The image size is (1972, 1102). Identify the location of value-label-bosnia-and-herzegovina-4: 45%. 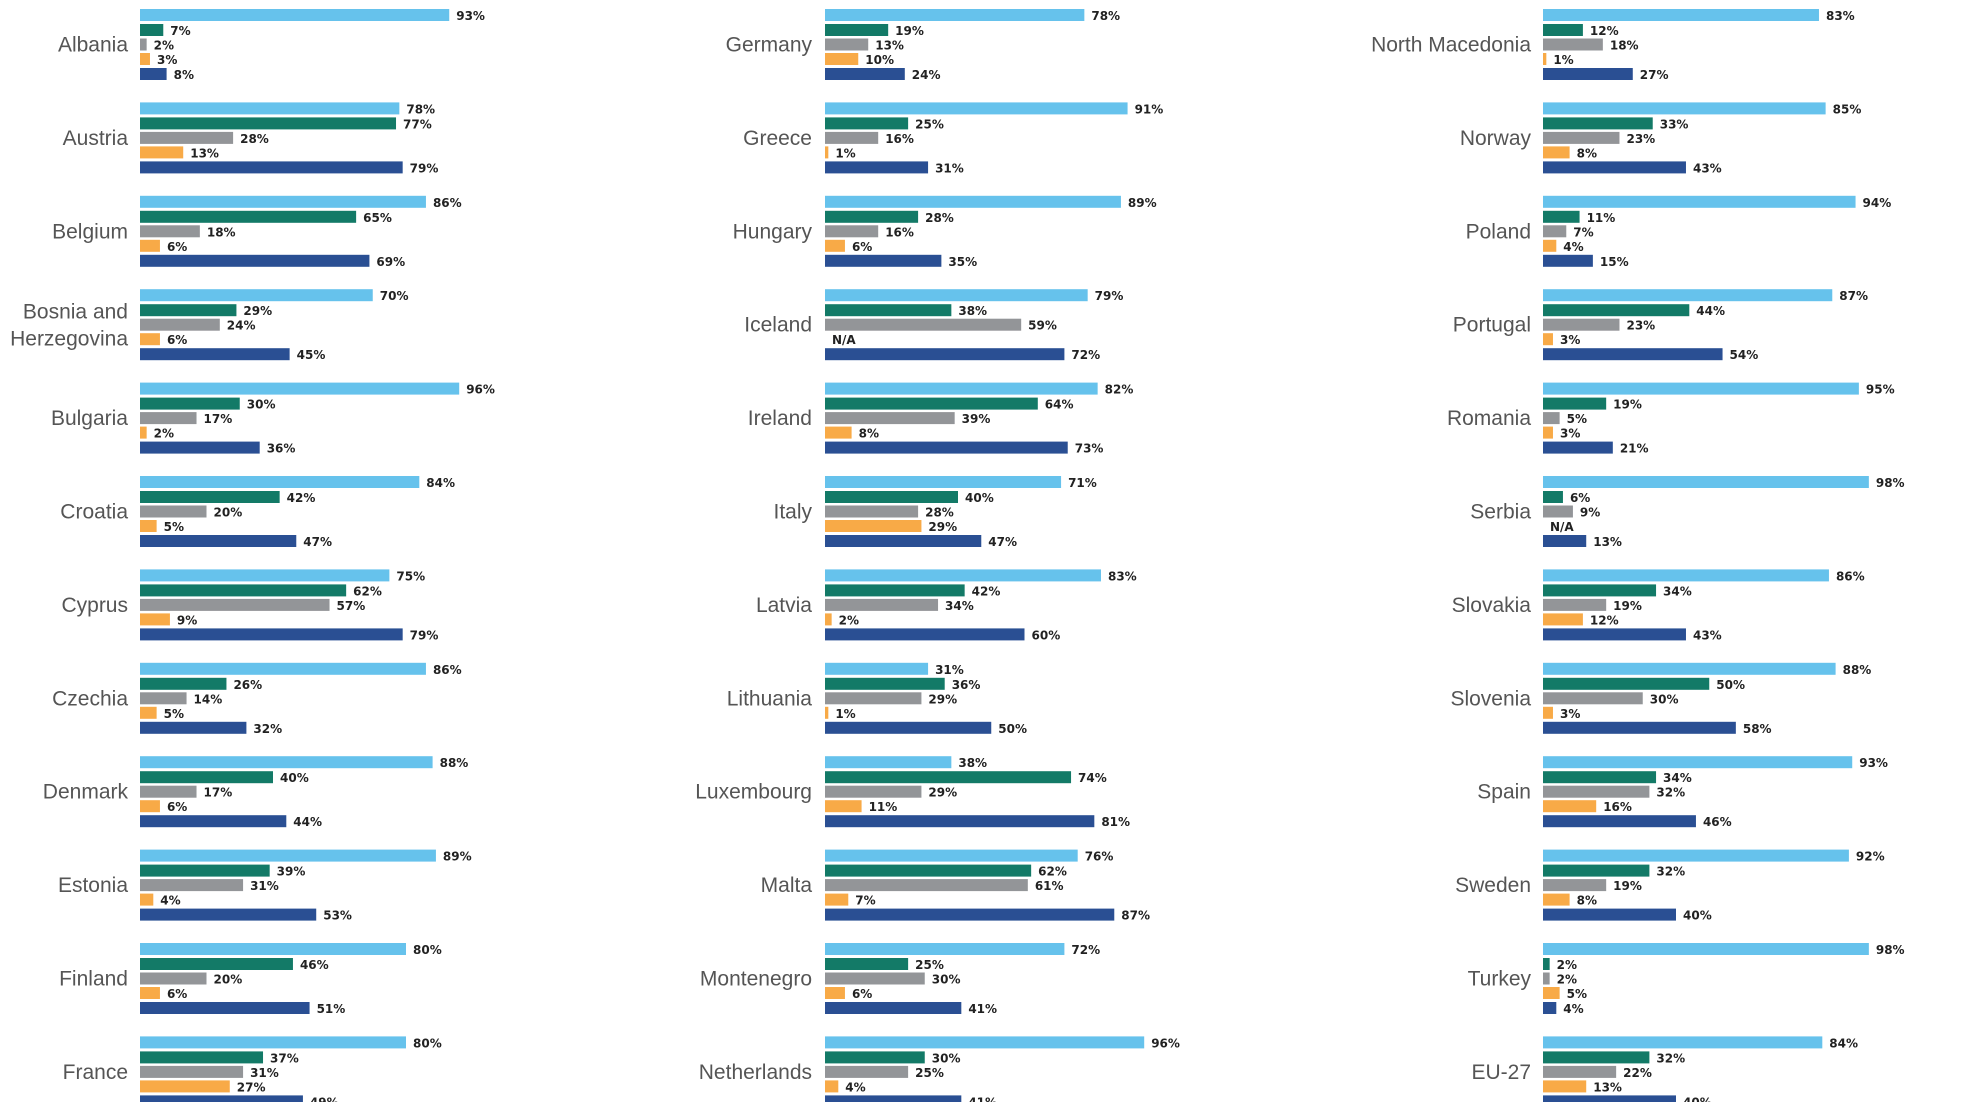
(311, 355).